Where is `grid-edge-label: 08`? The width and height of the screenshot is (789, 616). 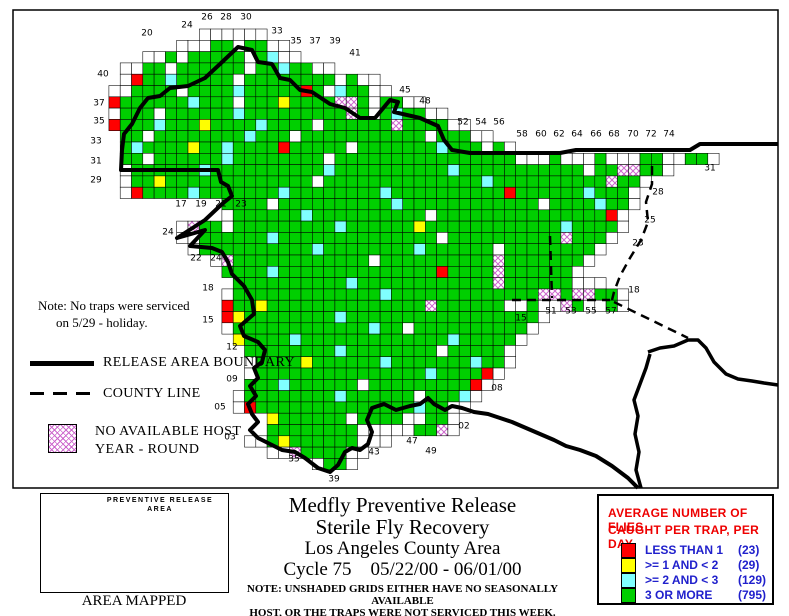
grid-edge-label: 08 is located at coordinates (497, 389).